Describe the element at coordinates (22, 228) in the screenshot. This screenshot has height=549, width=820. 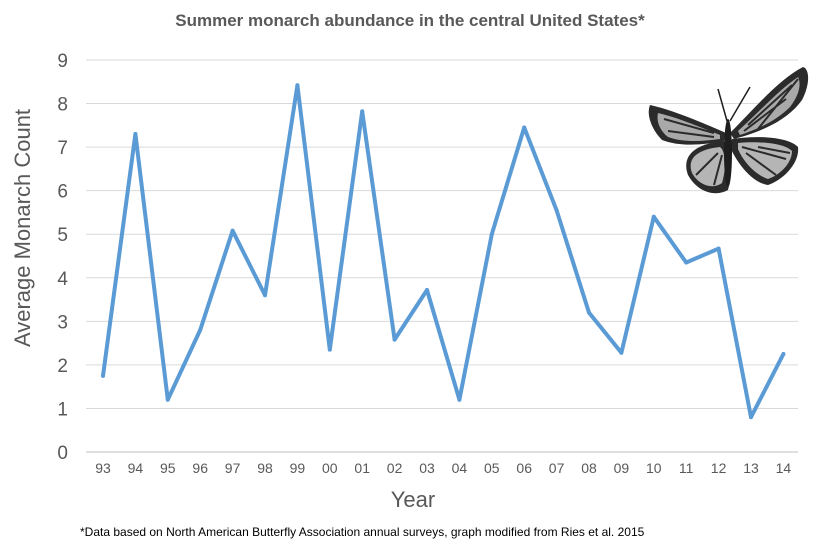
I see `y-axis-label: Average Monarch Count` at that location.